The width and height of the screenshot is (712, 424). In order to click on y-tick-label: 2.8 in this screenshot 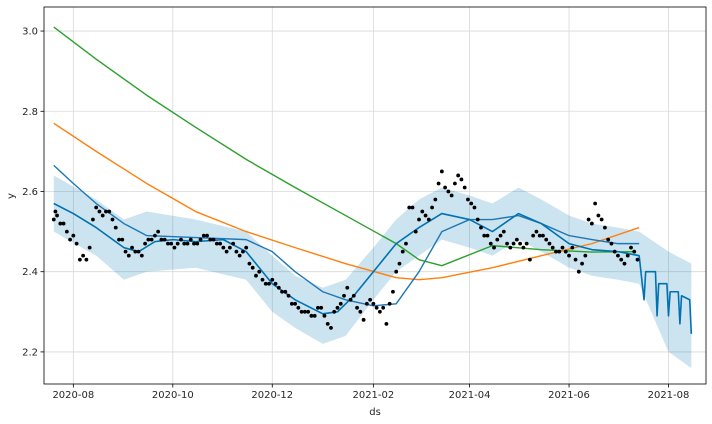, I will do `click(30, 112)`.